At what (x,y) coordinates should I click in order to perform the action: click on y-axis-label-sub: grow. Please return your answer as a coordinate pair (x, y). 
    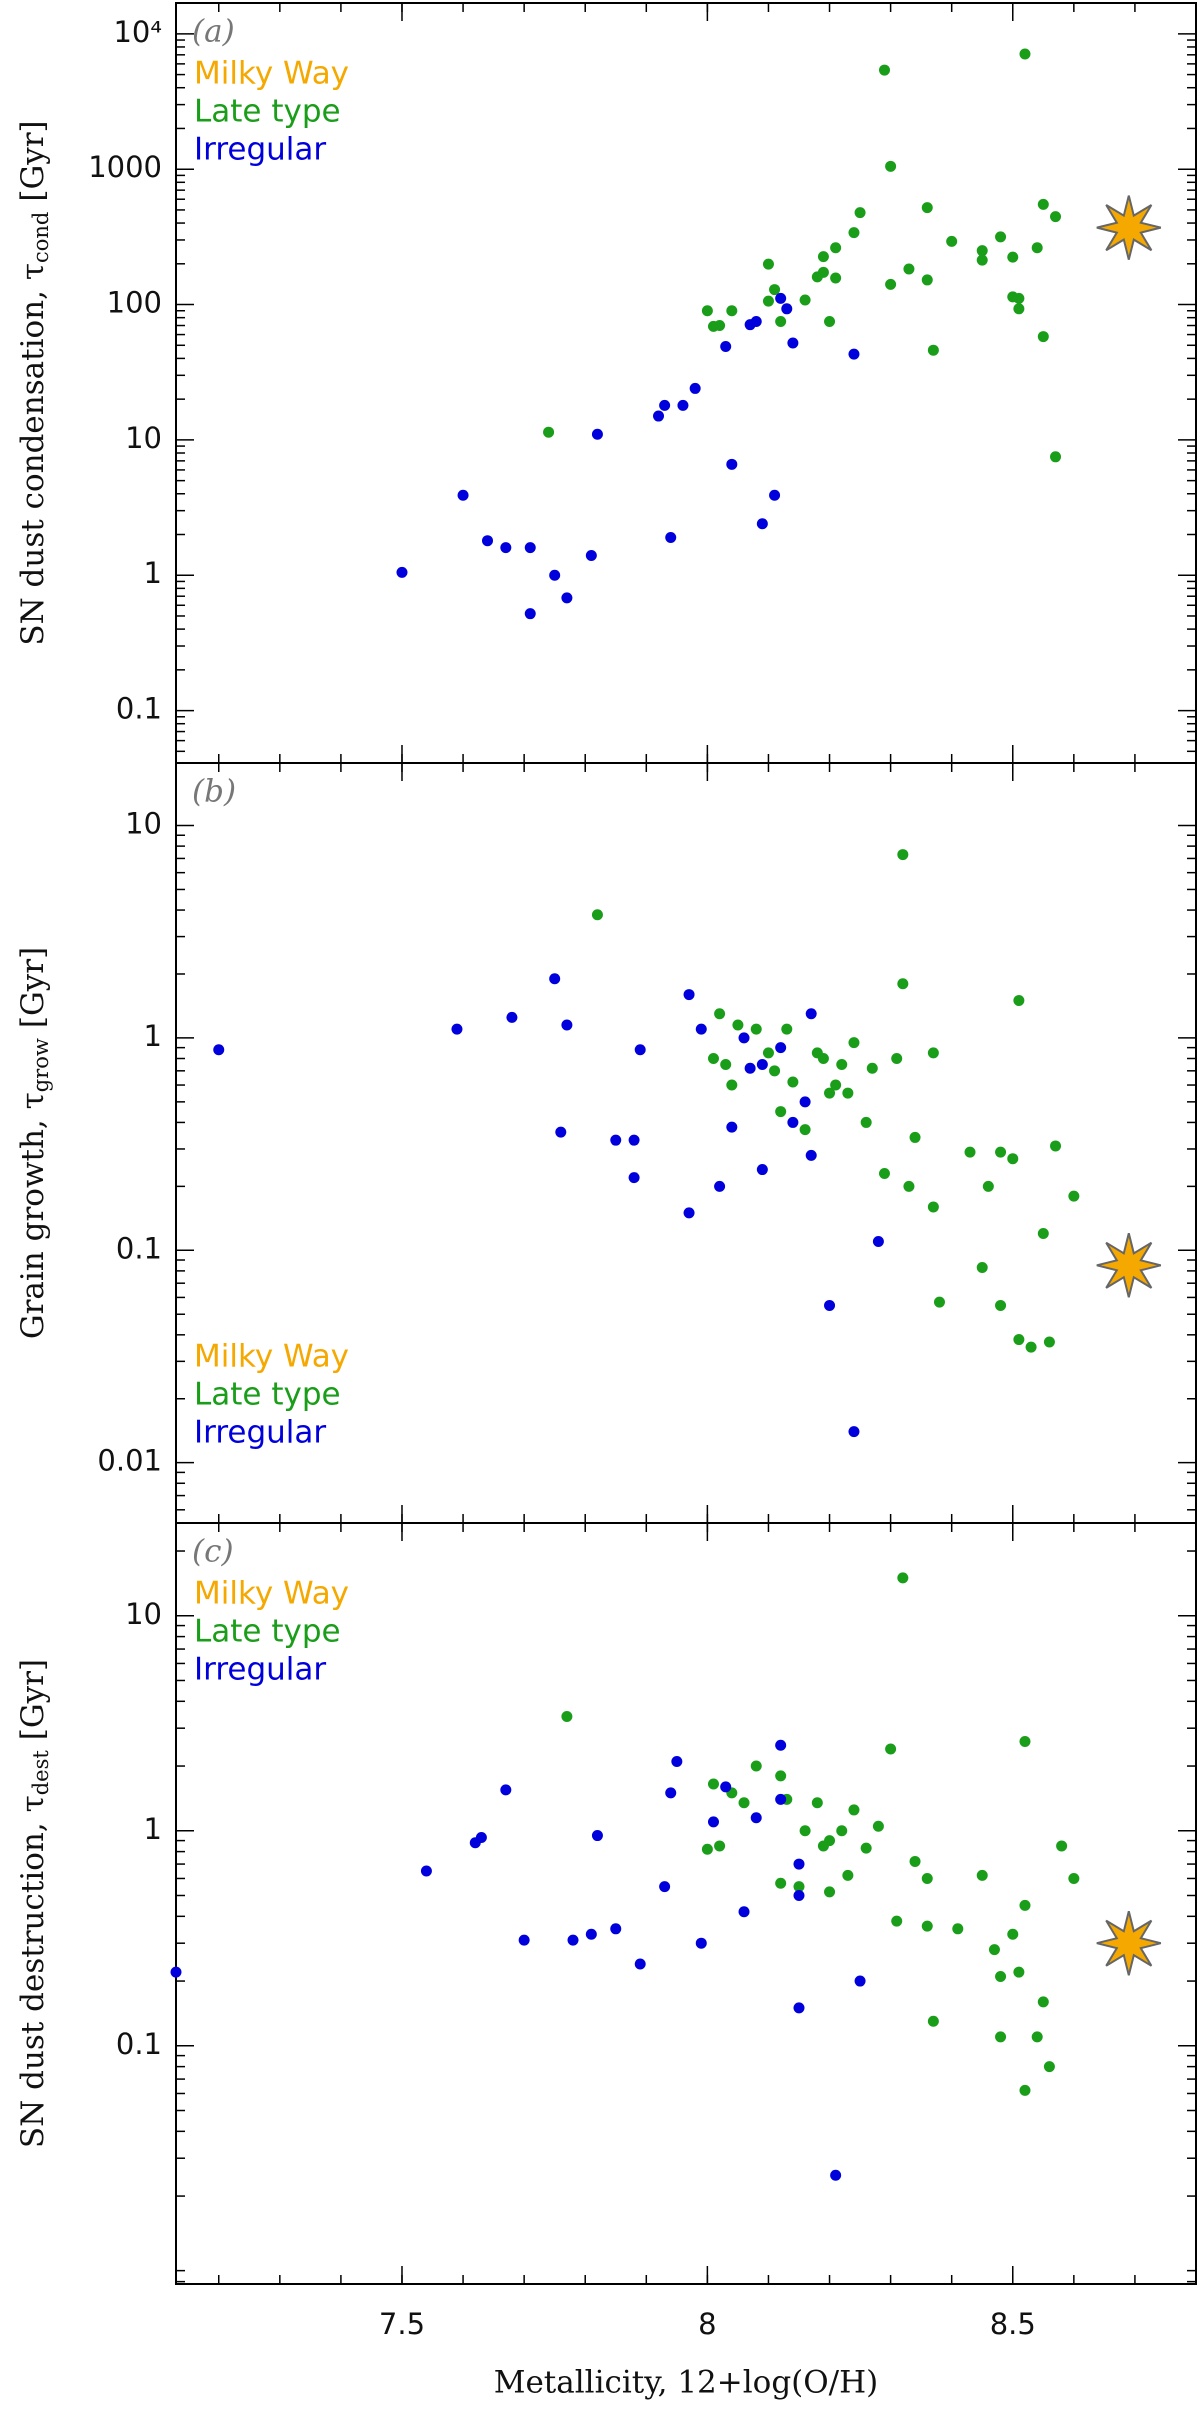
    Looking at the image, I should click on (41, 1065).